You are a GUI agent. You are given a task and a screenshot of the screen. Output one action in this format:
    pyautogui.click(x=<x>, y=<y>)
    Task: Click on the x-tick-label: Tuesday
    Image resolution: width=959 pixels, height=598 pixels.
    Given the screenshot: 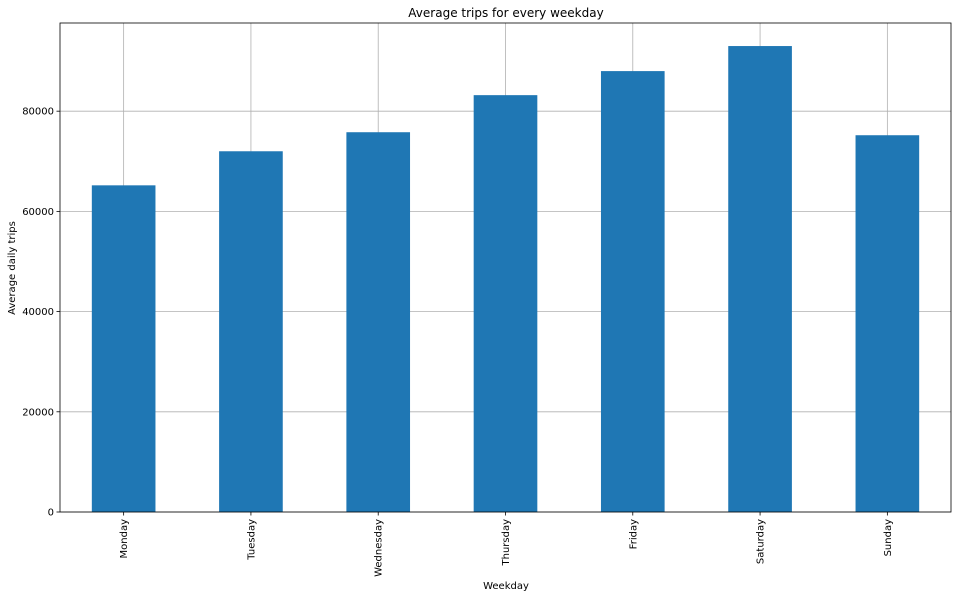 What is the action you would take?
    pyautogui.click(x=251, y=540)
    